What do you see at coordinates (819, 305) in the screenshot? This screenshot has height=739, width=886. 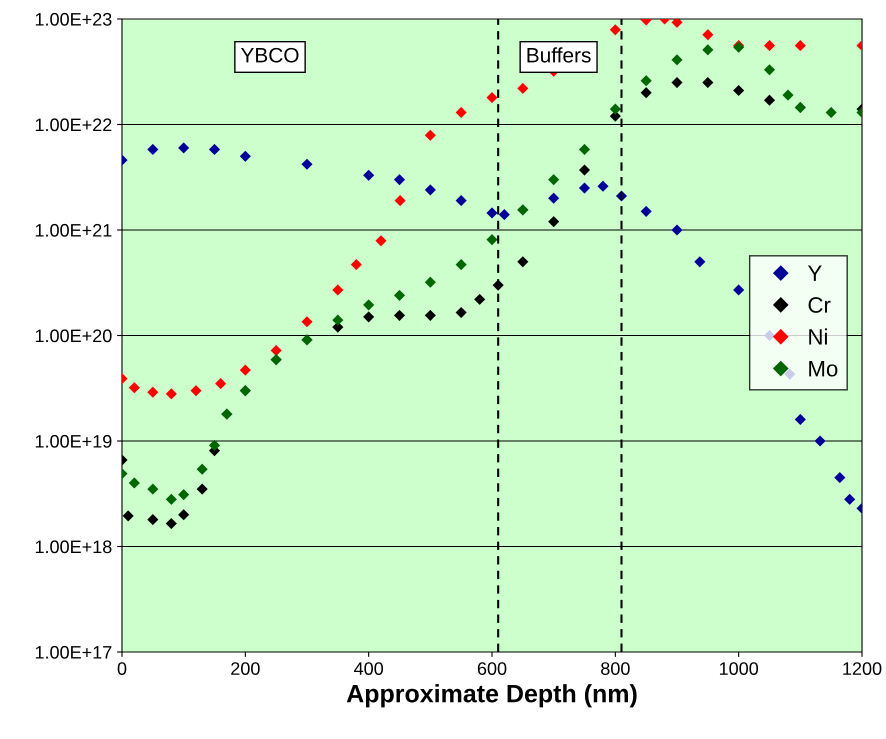 I see `legend-label: Cr` at bounding box center [819, 305].